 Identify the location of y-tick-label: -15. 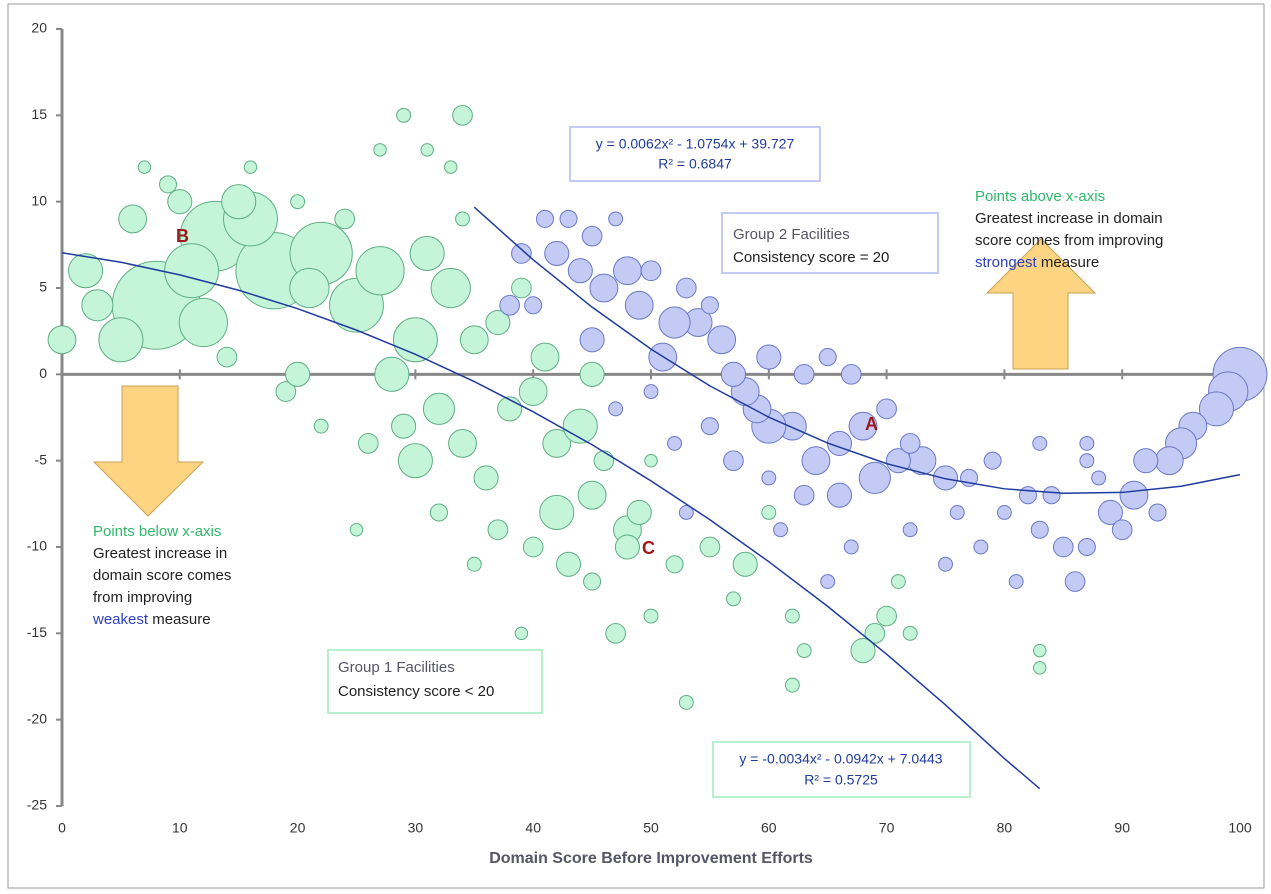
(37, 632).